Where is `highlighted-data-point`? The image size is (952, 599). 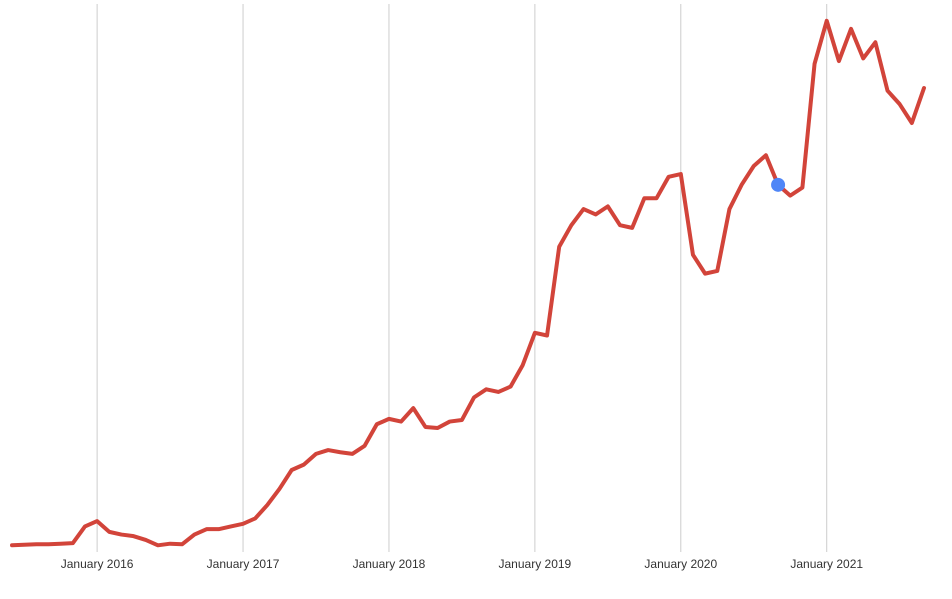 highlighted-data-point is located at coordinates (778, 184).